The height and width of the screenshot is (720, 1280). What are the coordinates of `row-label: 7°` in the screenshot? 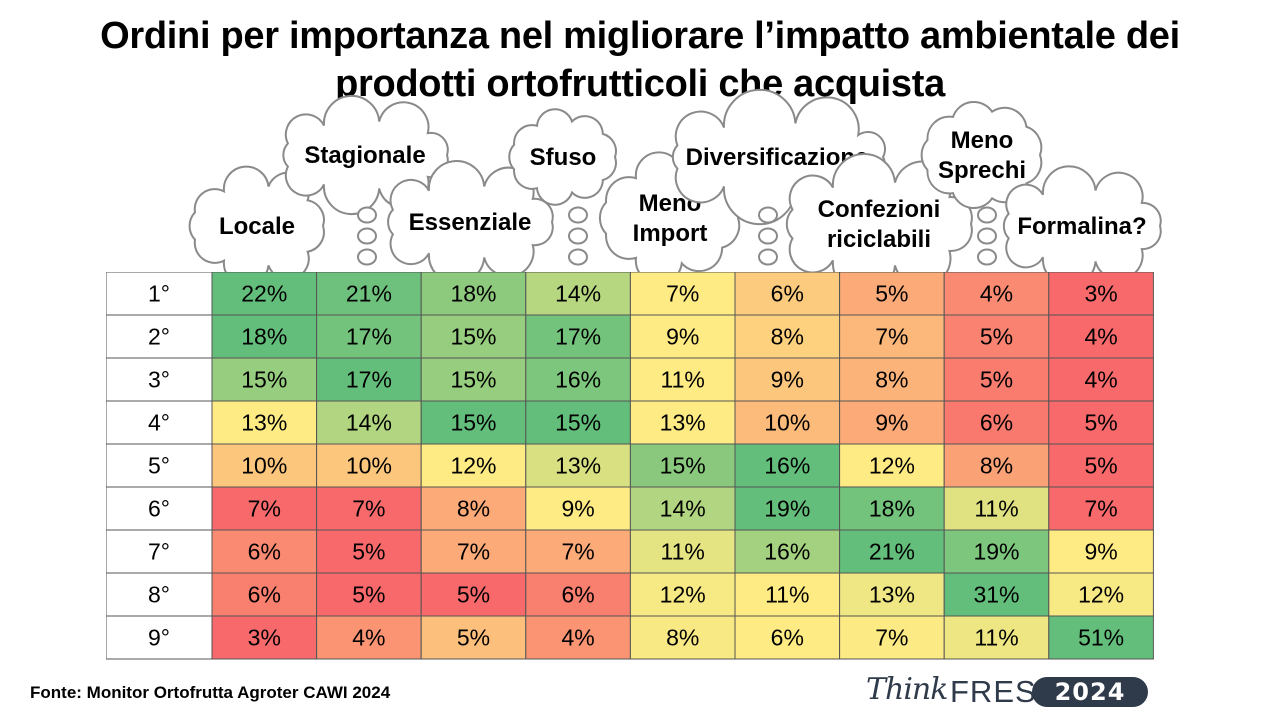 It's located at (159, 552).